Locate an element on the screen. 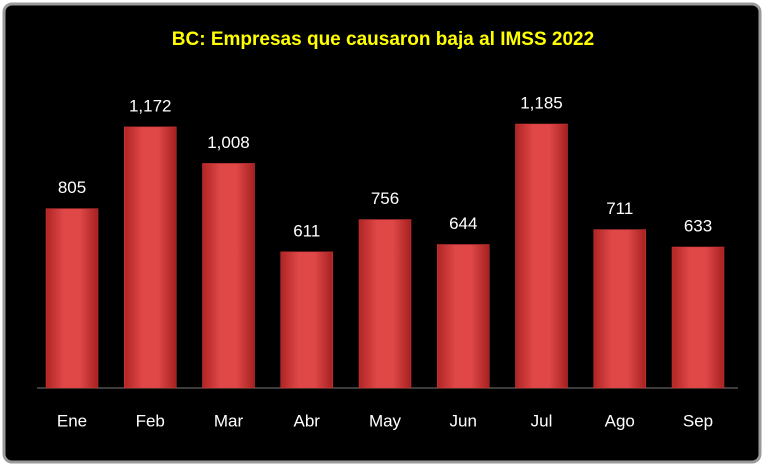 This screenshot has width=770, height=475. value-label: 633 is located at coordinates (698, 225).